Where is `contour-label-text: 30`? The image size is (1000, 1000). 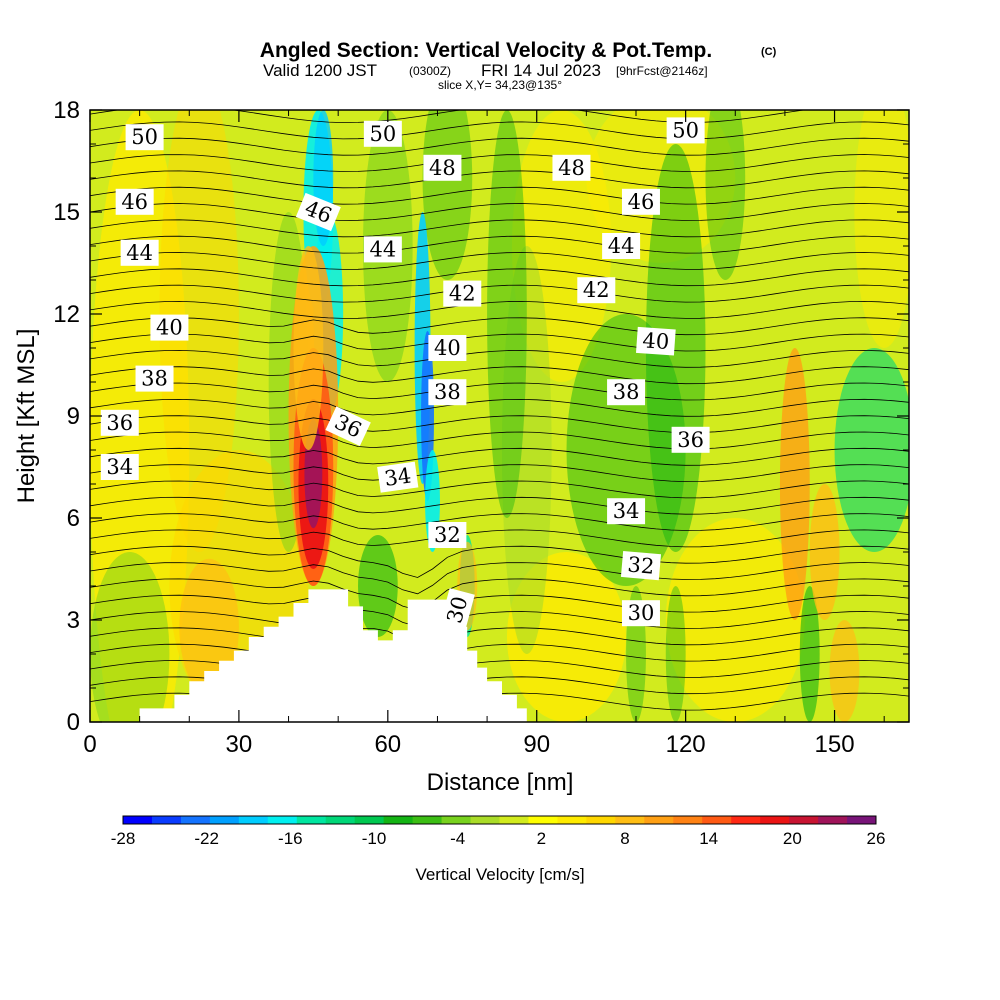
contour-label-text: 30 is located at coordinates (641, 613).